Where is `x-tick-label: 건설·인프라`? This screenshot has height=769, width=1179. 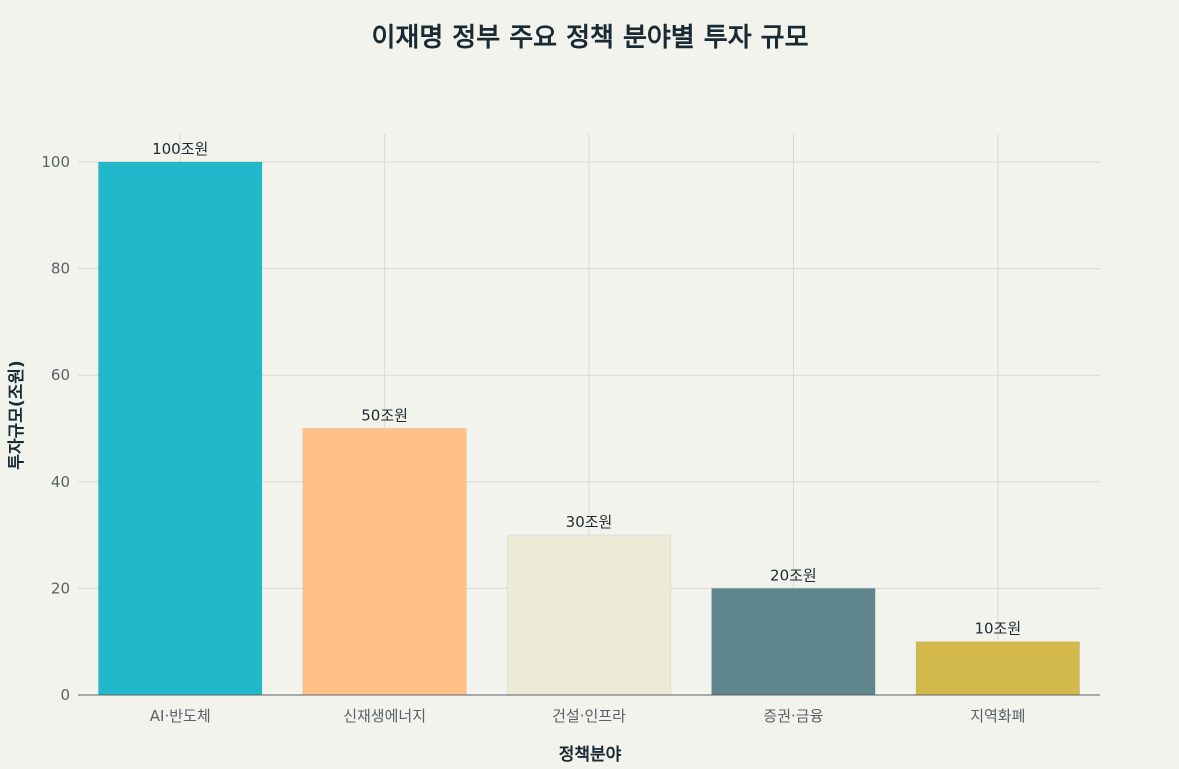 x-tick-label: 건설·인프라 is located at coordinates (589, 716).